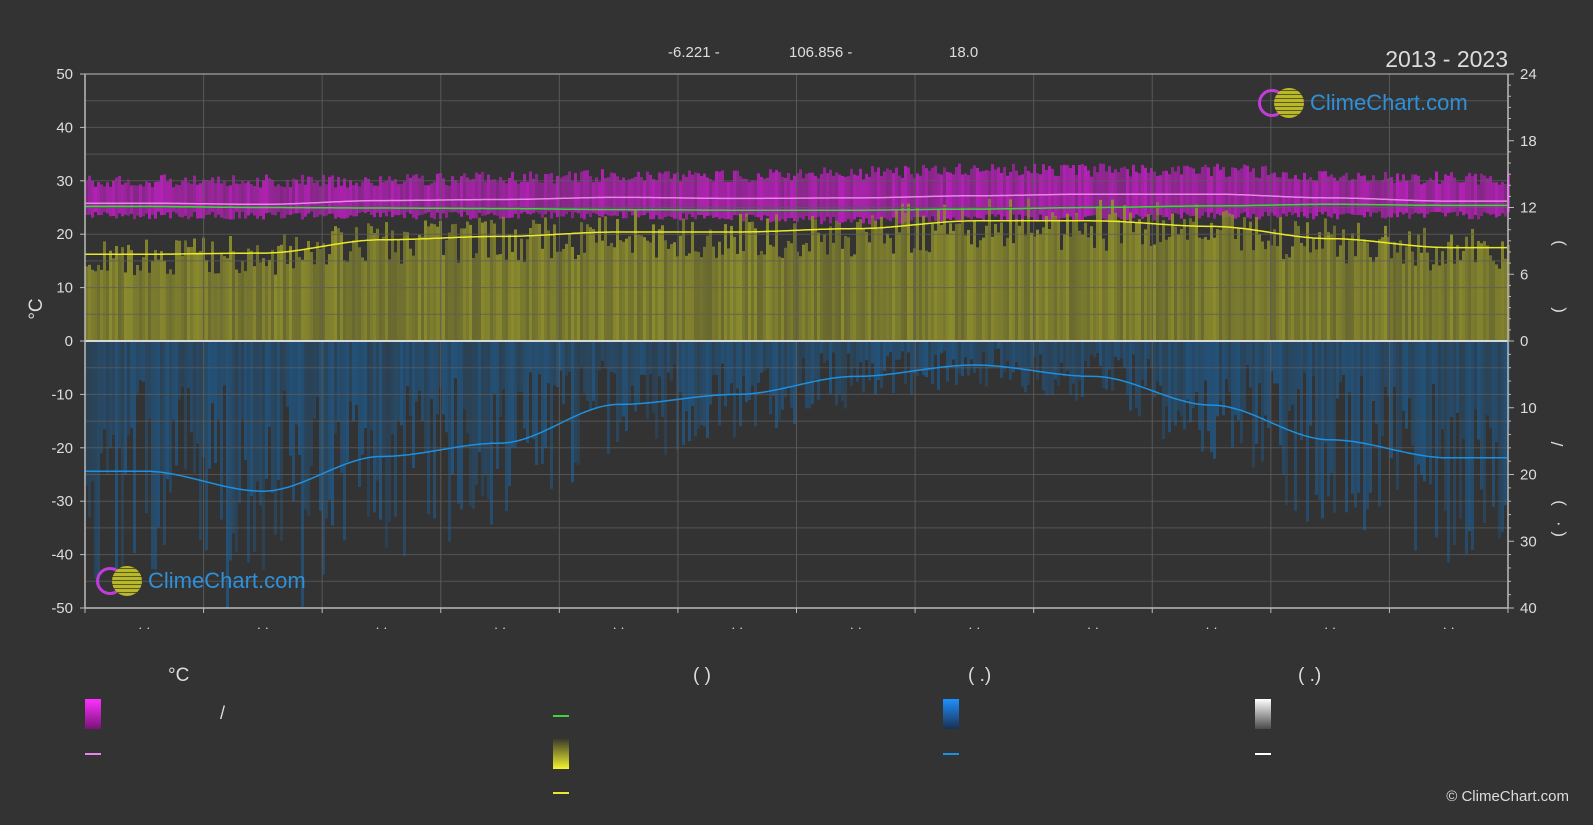 The height and width of the screenshot is (825, 1593). What do you see at coordinates (1446, 59) in the screenshot?
I see `period-label: 2013 - 2023` at bounding box center [1446, 59].